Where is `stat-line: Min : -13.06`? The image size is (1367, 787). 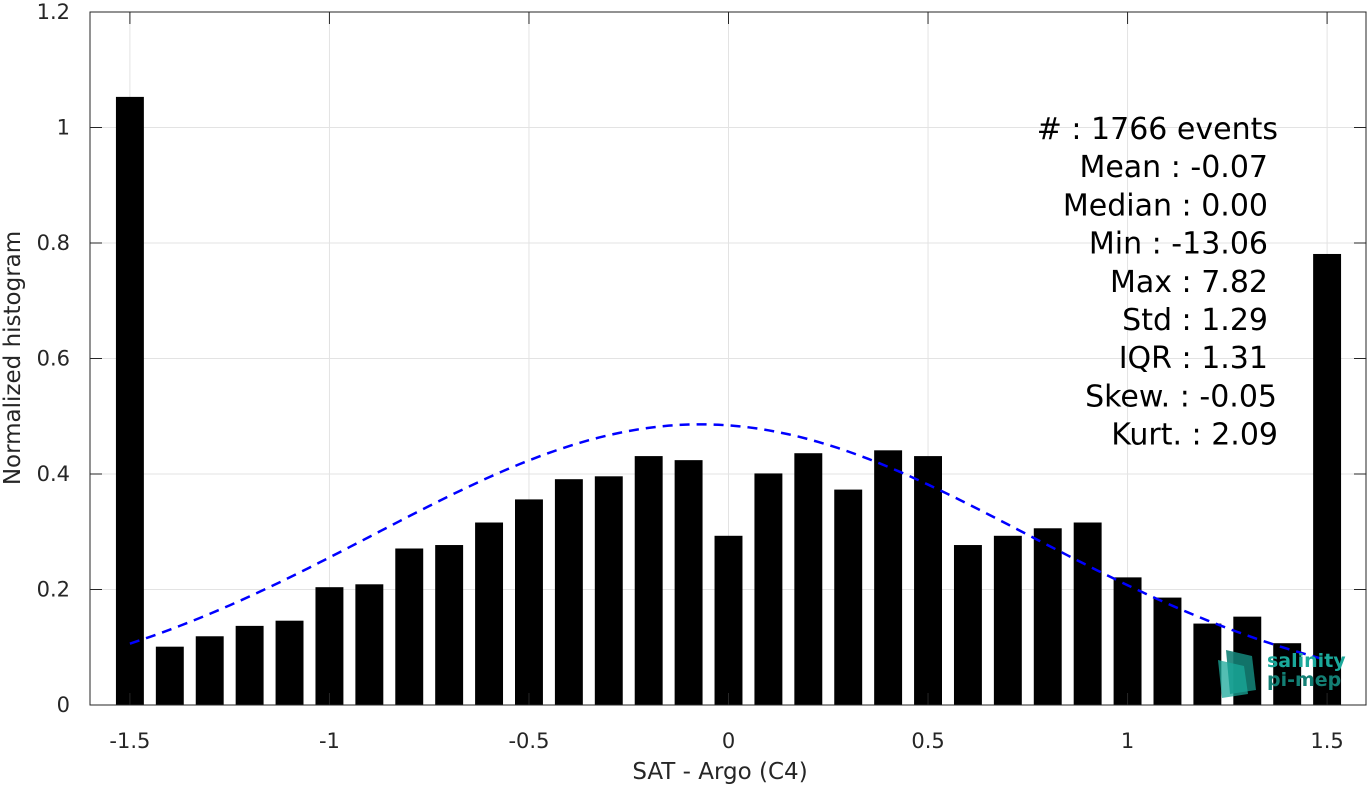 stat-line: Min : -13.06 is located at coordinates (1178, 244).